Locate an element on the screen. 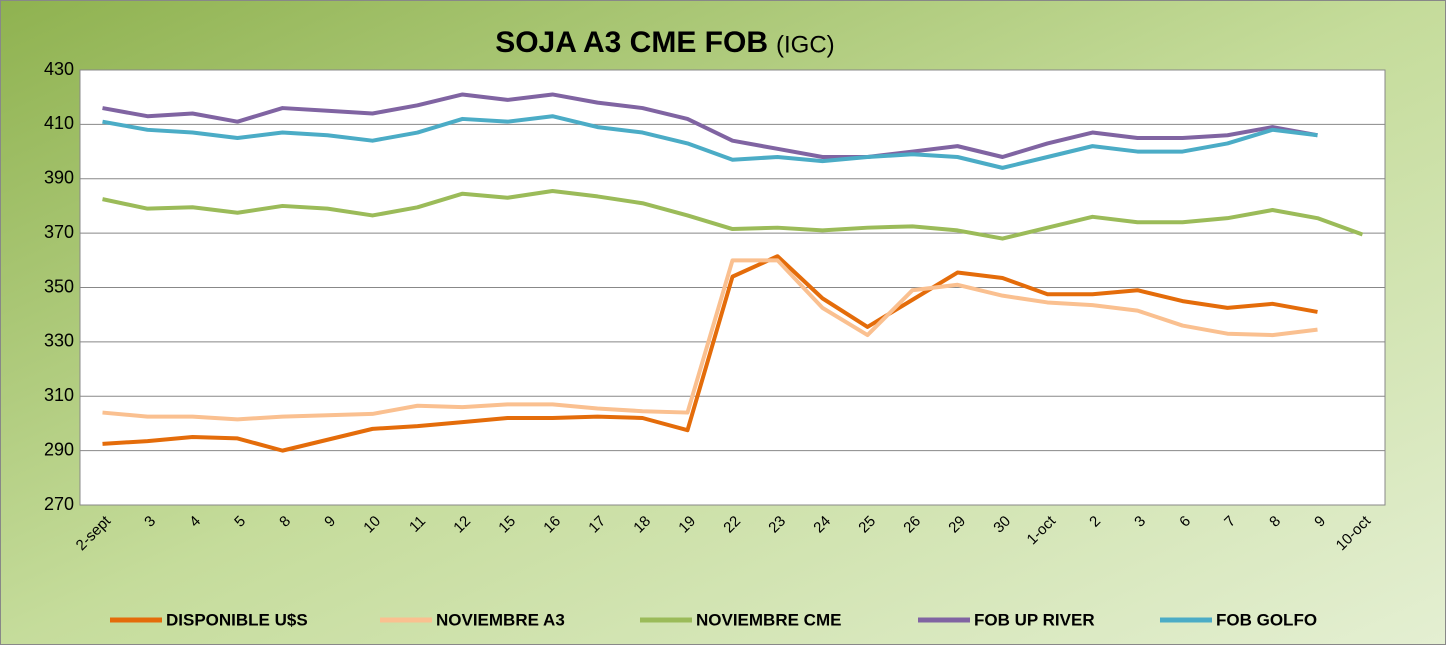 The width and height of the screenshot is (1446, 650). y-tick-label: 350 is located at coordinates (59, 286).